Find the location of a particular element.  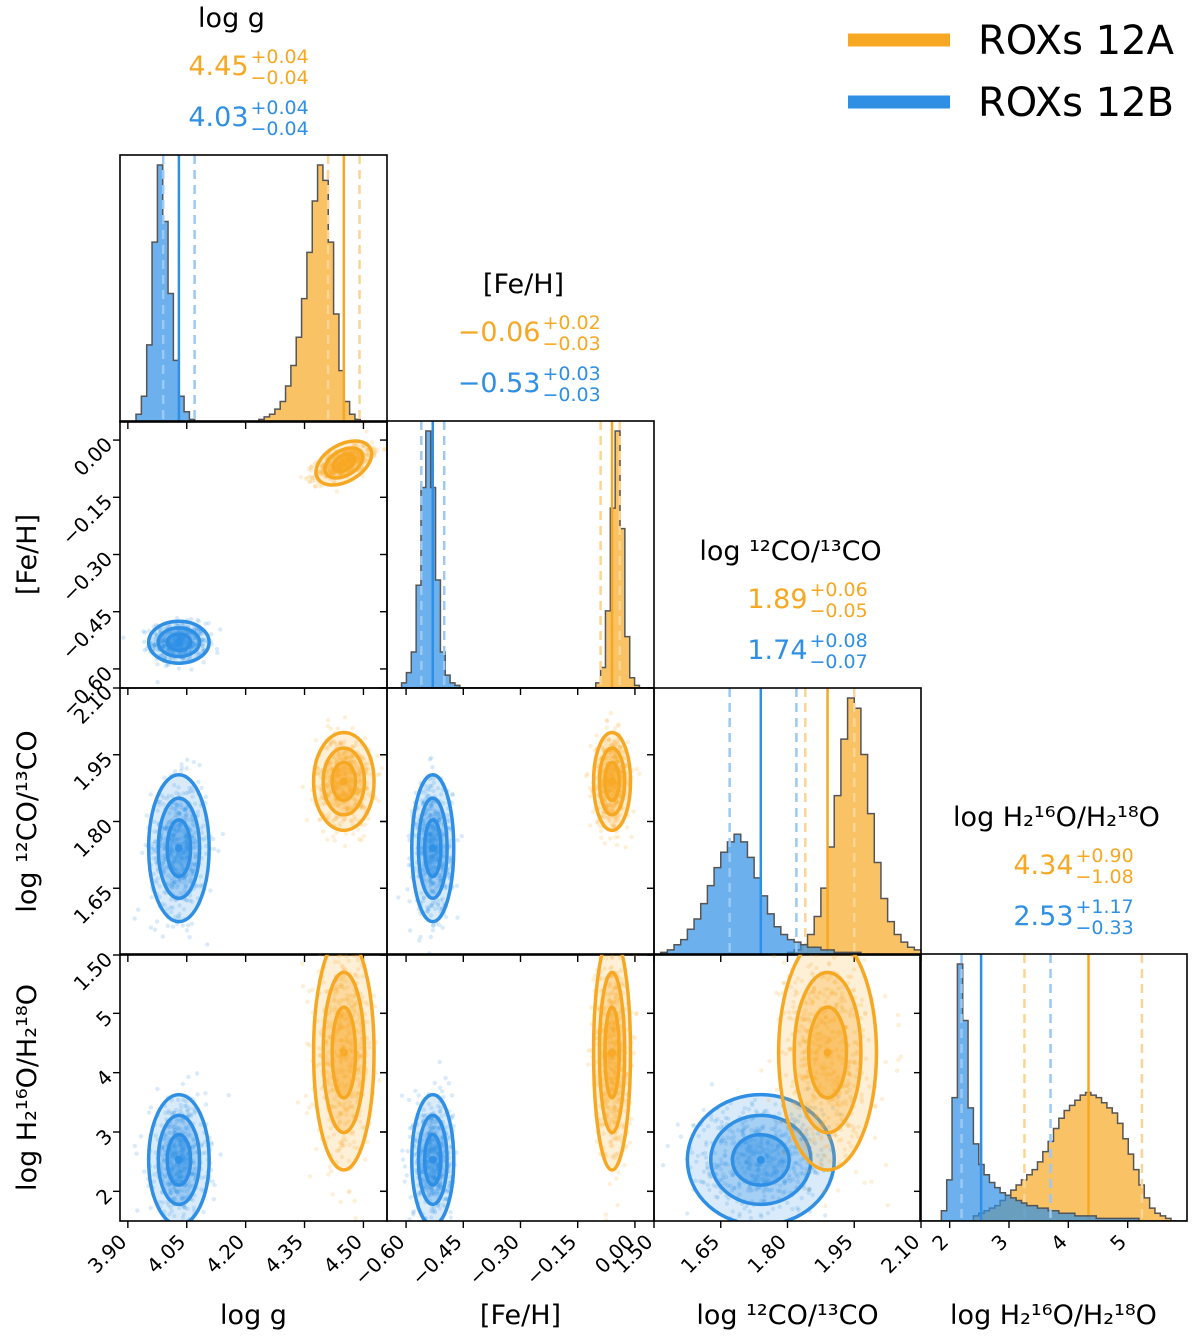

histogram-B is located at coordinates (520, 559).